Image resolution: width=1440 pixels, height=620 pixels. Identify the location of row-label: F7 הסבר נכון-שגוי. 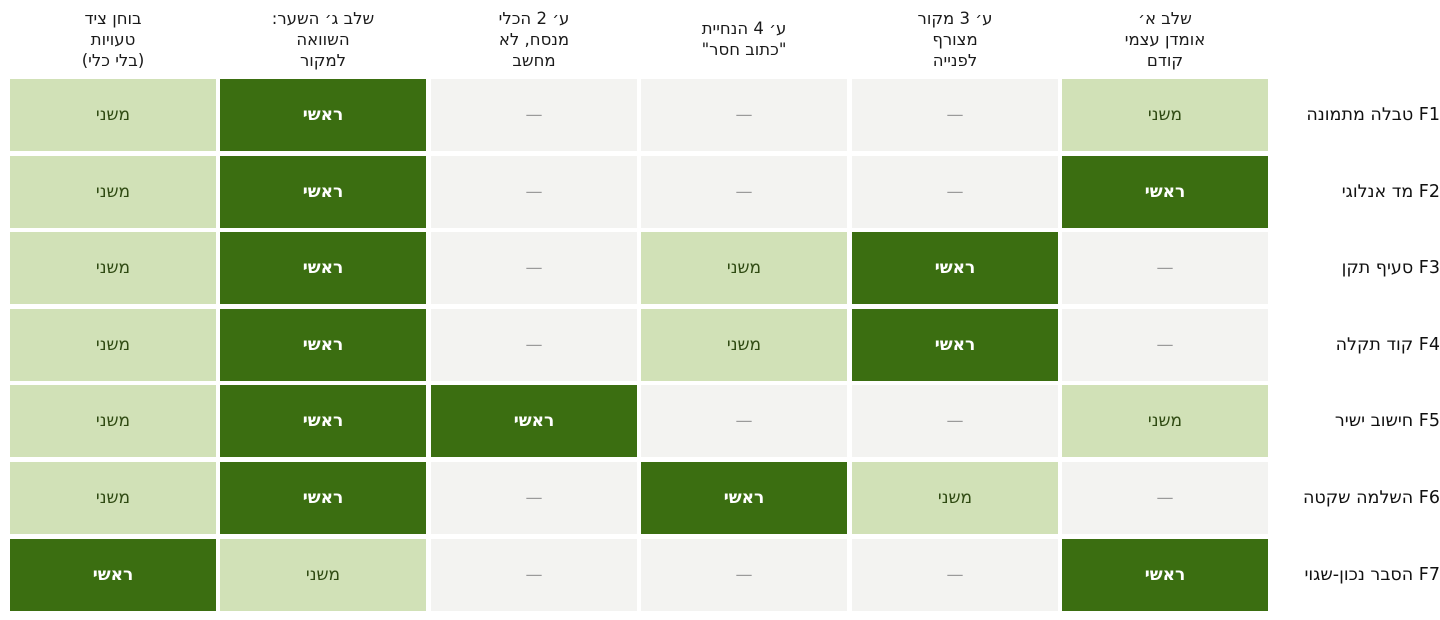
(1372, 575).